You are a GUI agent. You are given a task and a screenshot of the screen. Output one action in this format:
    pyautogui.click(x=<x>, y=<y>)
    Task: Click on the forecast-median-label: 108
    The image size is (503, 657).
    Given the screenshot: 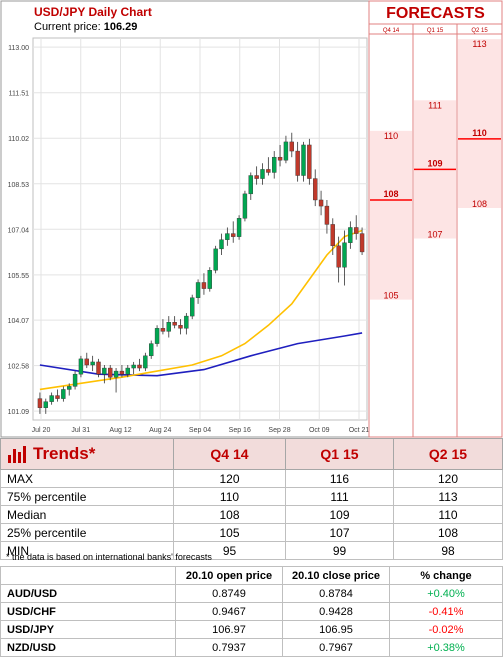 What is the action you would take?
    pyautogui.click(x=390, y=194)
    